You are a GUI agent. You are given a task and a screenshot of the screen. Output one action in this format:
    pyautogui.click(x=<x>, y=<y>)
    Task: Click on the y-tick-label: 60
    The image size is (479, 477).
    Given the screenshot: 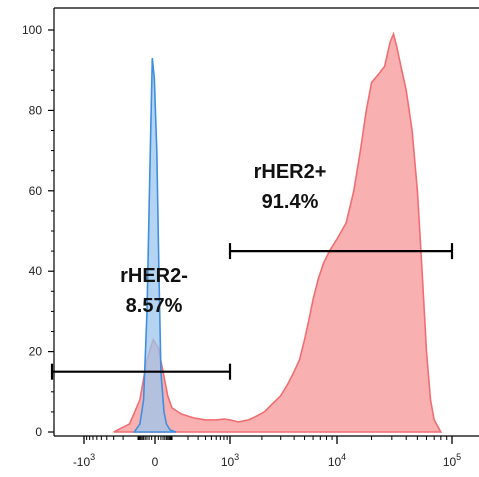 What is the action you would take?
    pyautogui.click(x=36, y=191)
    